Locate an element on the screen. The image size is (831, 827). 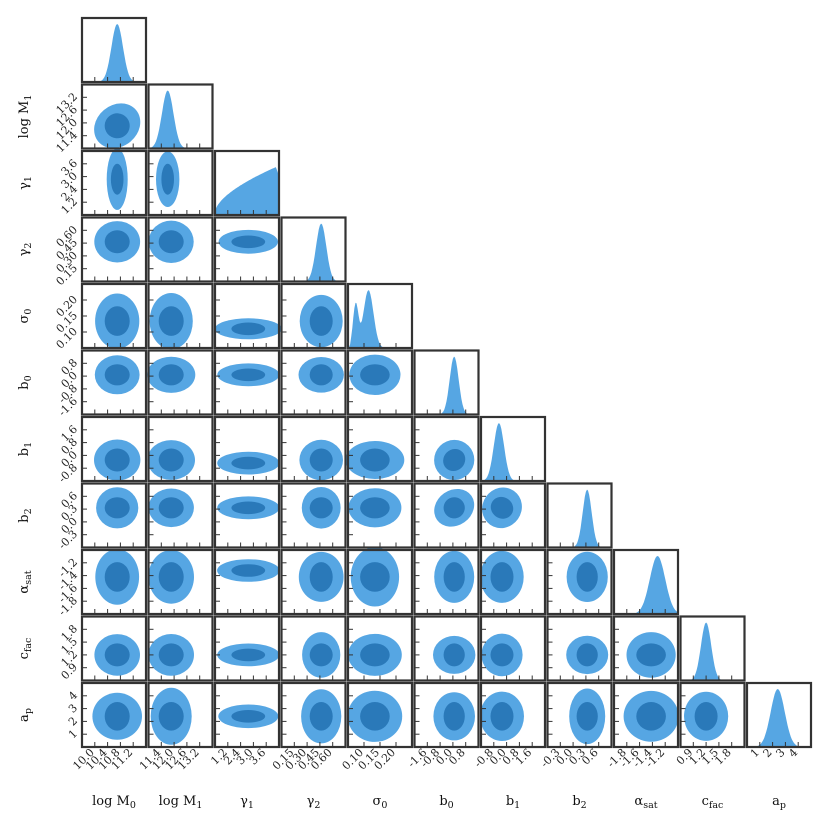
contour-sigma0-vs-gamma2 is located at coordinates (321, 321).